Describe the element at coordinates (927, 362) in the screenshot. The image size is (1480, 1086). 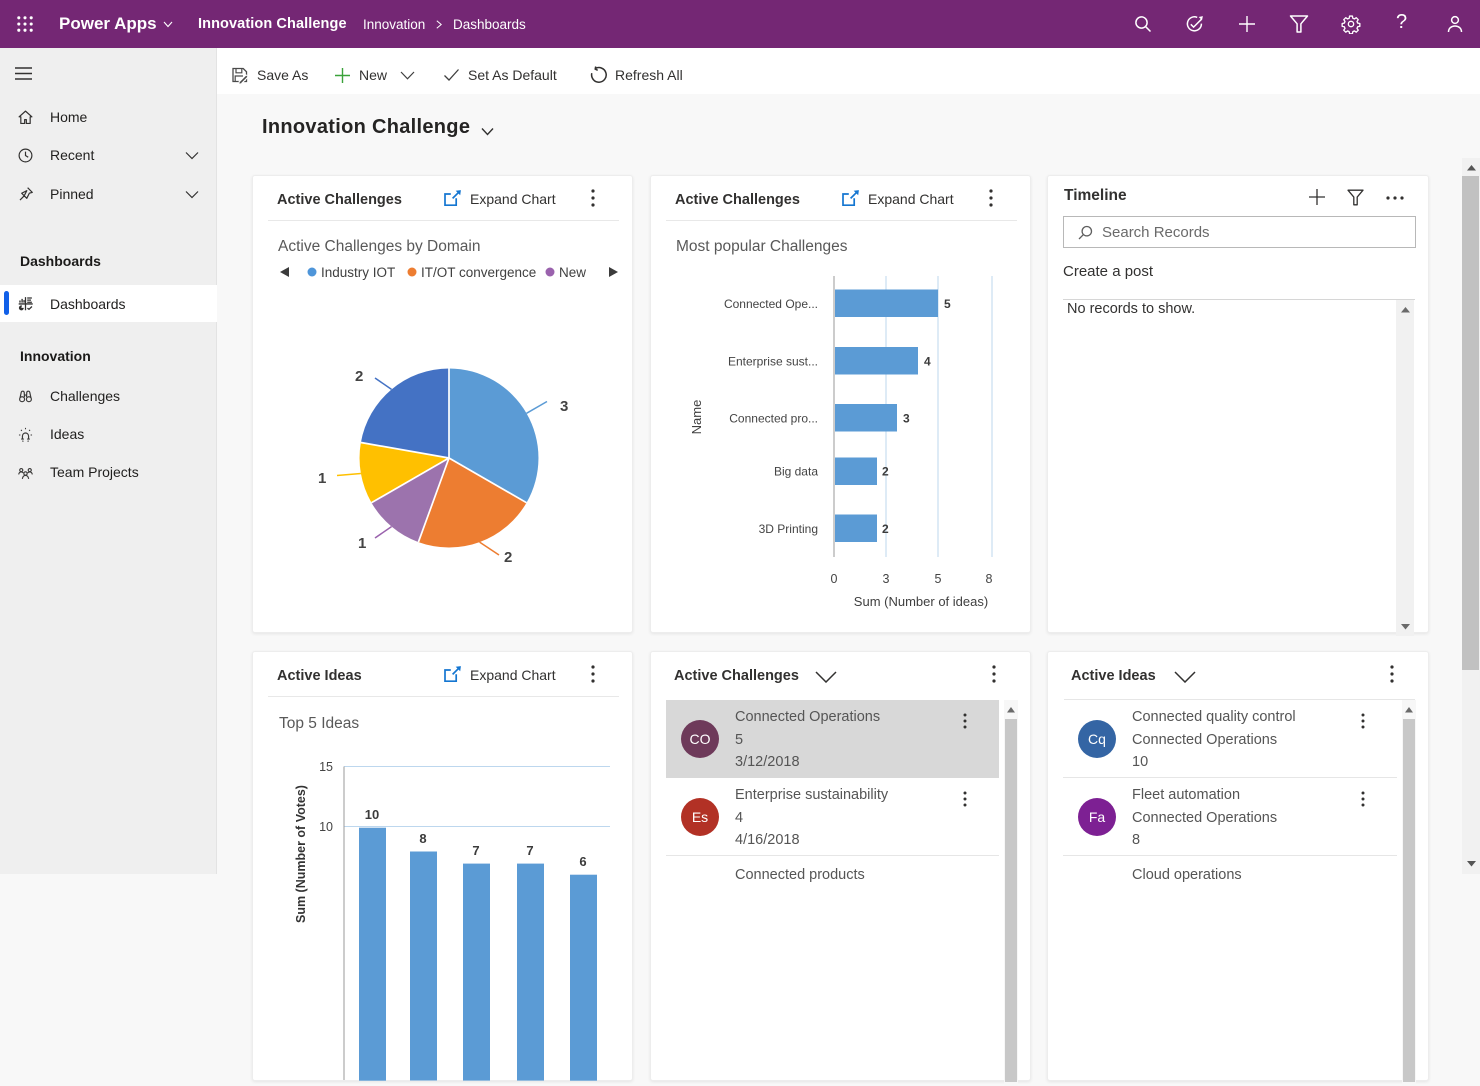
I see `svg-text: 4` at that location.